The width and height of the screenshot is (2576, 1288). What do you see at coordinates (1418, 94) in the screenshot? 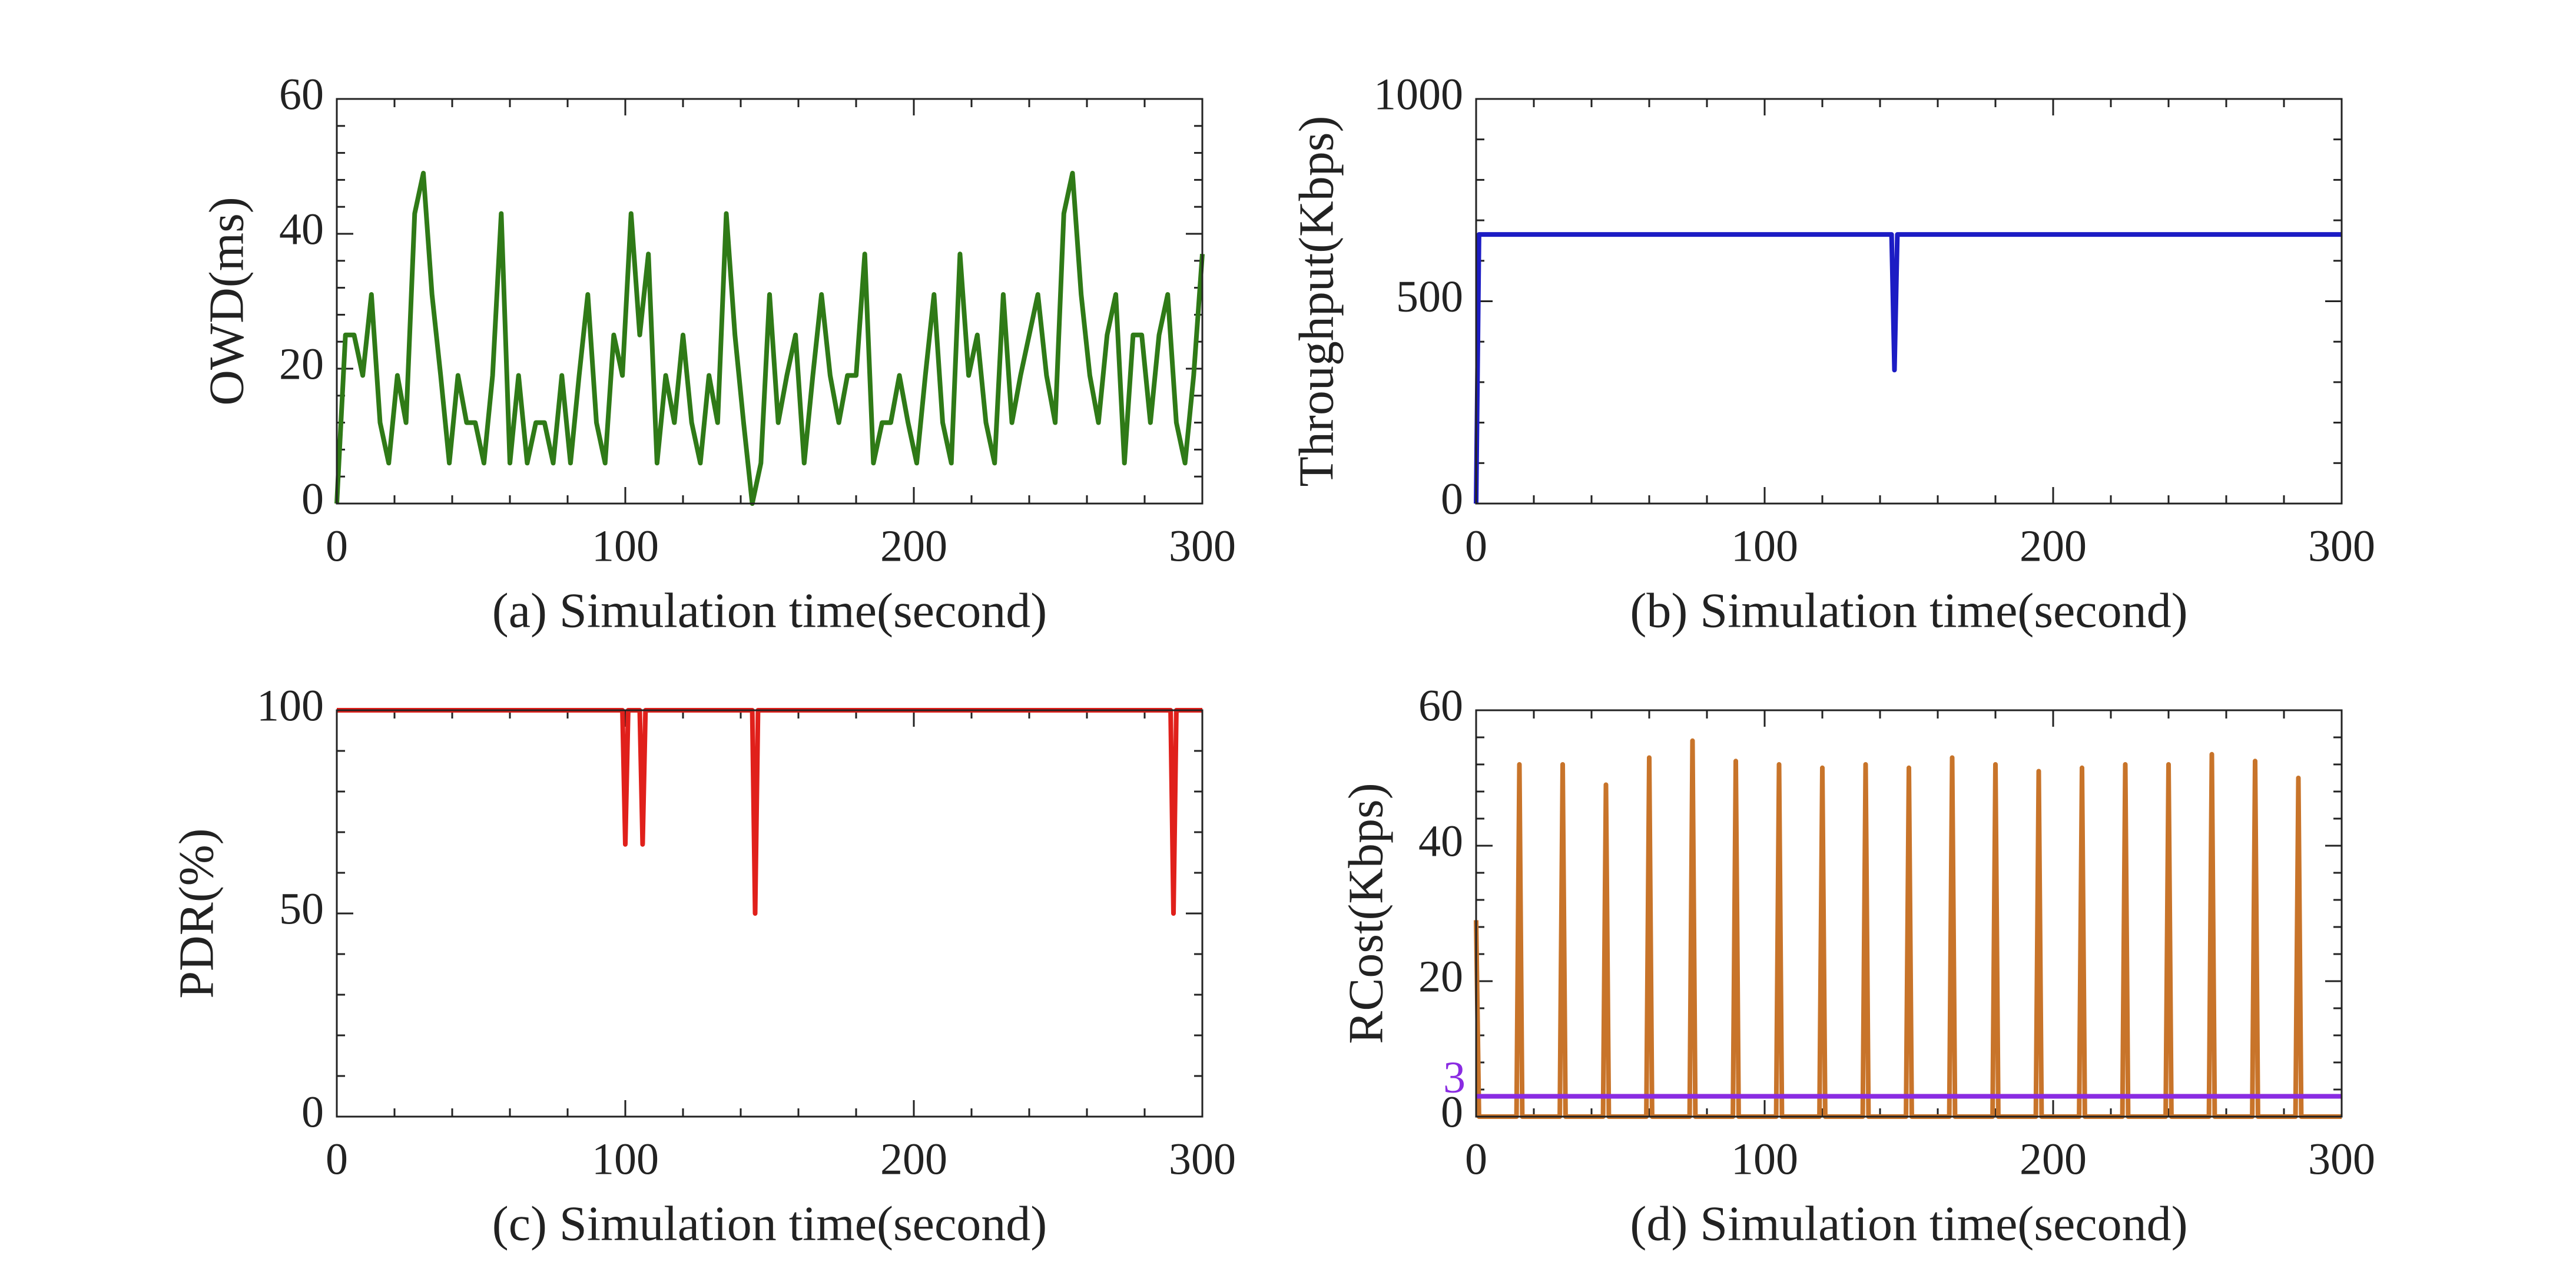
I see `y-tick-label: 1000` at bounding box center [1418, 94].